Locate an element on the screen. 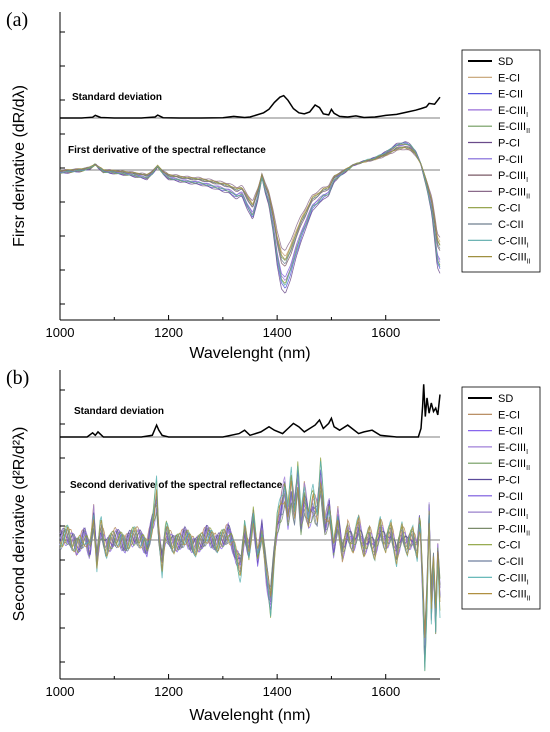 This screenshot has width=550, height=732. series-line-p-ciii-ii is located at coordinates (250, 557).